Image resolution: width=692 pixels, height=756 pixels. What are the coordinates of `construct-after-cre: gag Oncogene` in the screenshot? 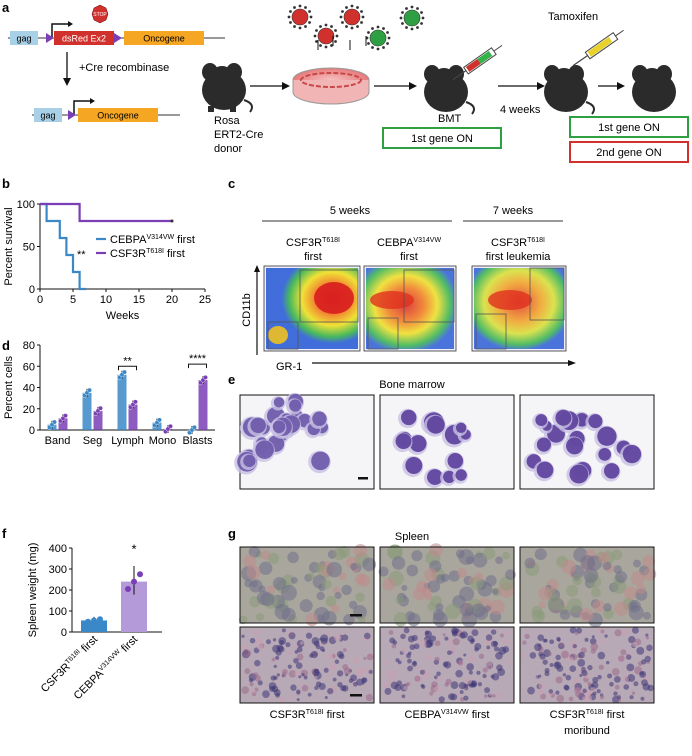 It's located at (106, 110).